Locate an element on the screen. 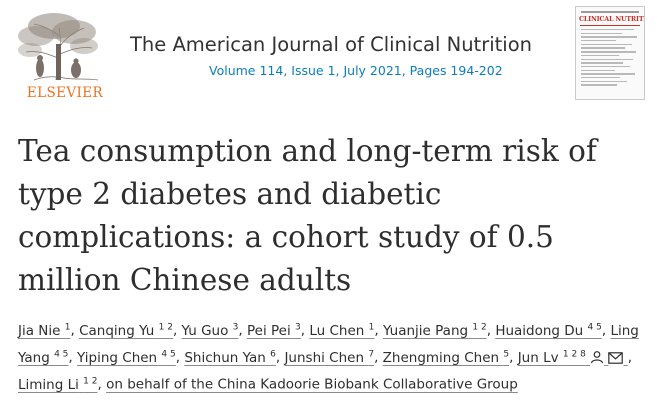  cover-title: CLINICAL NUTRITION is located at coordinates (611, 19).